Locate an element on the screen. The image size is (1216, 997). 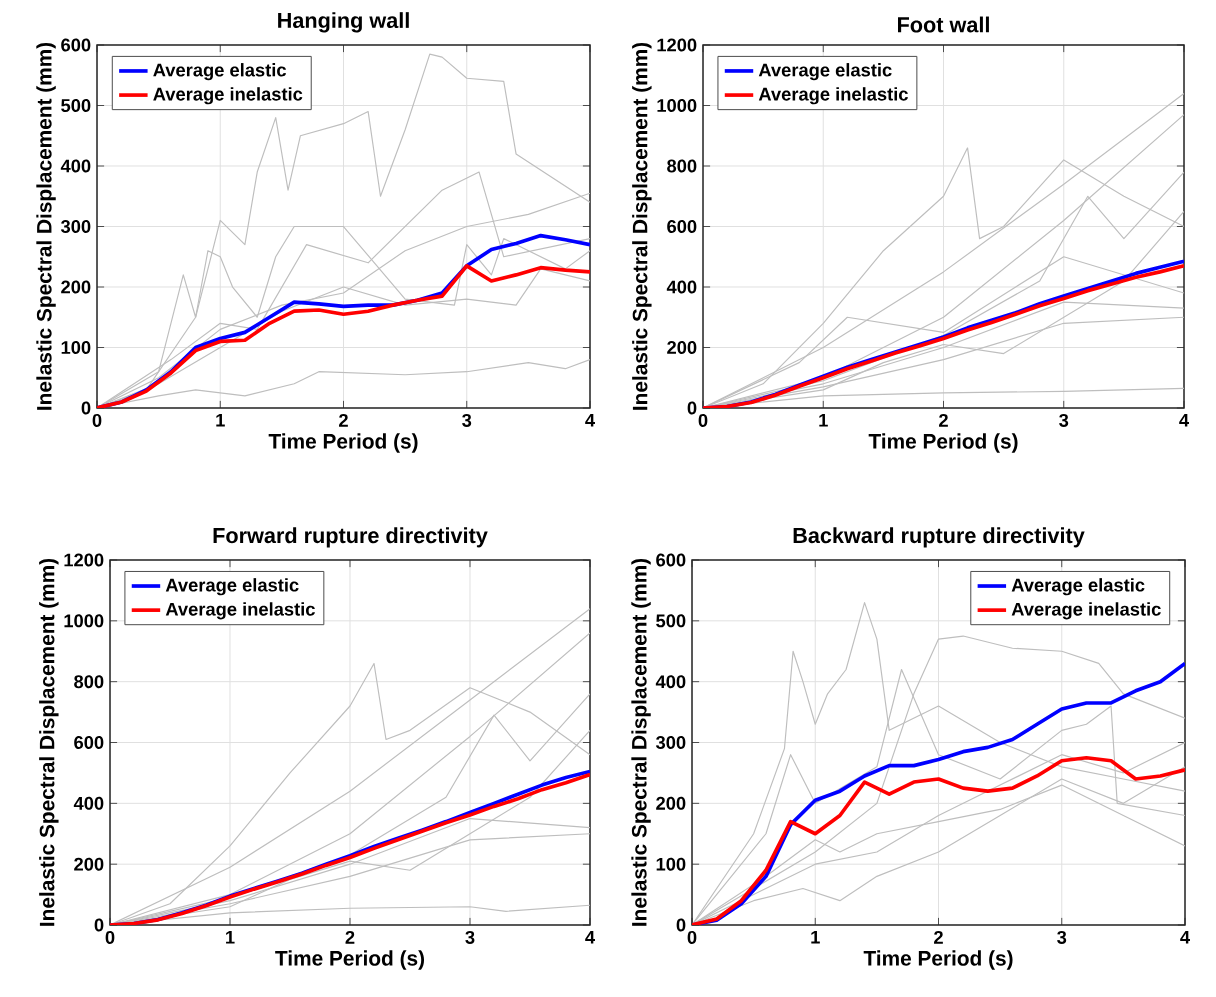
chart-title: Foot wall is located at coordinates (943, 24).